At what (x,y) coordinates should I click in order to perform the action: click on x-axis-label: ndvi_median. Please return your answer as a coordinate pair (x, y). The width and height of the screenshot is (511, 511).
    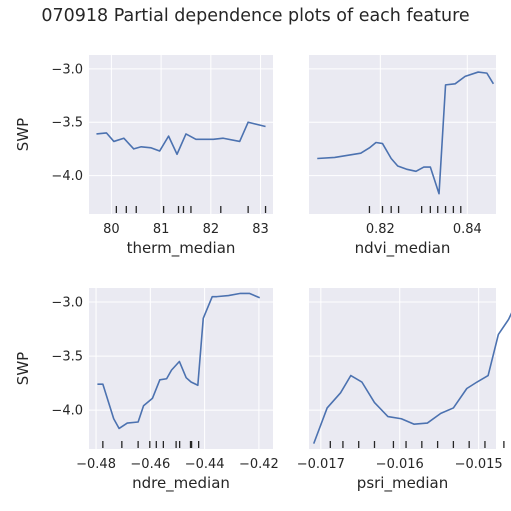
    Looking at the image, I should click on (403, 248).